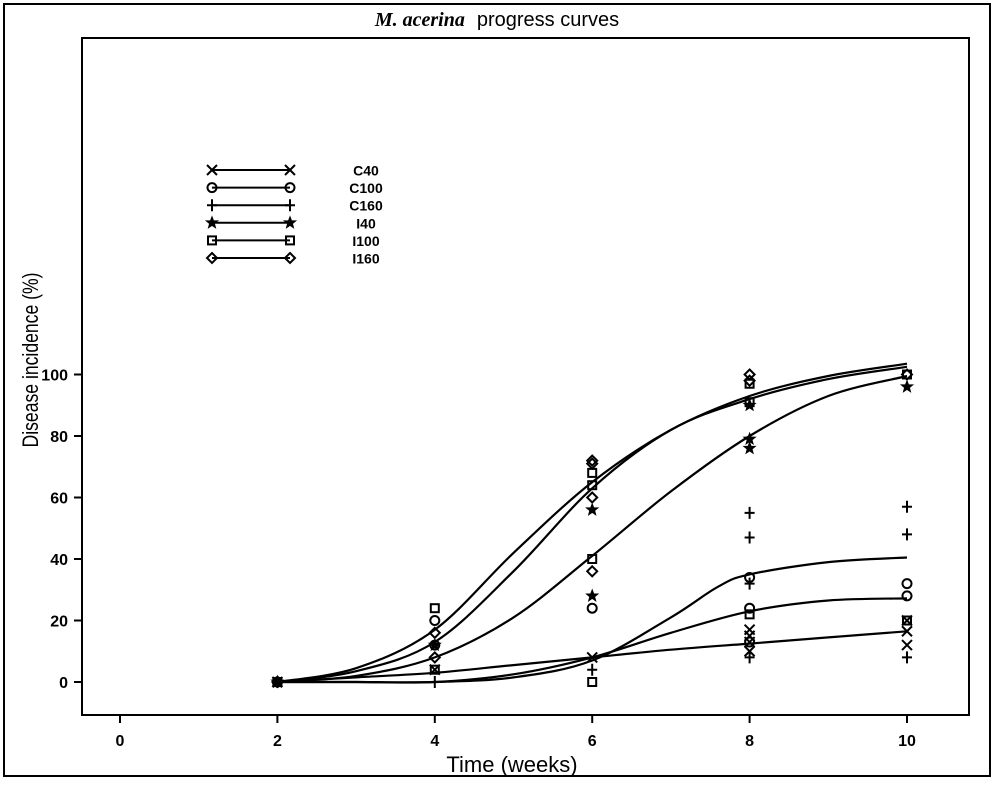 The height and width of the screenshot is (785, 994). What do you see at coordinates (290, 222) in the screenshot?
I see `legend-marker-end-i40` at bounding box center [290, 222].